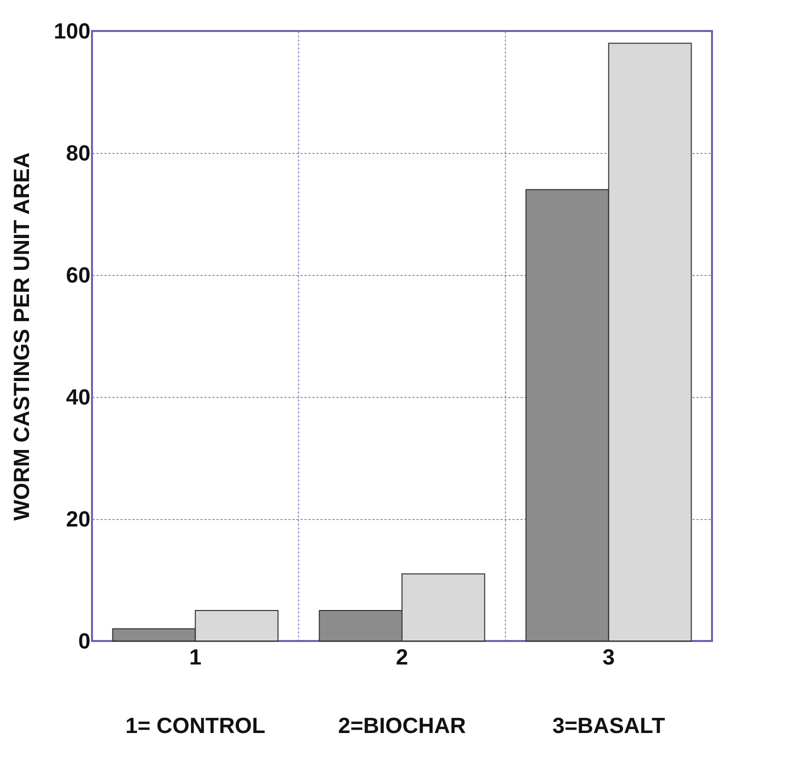 The height and width of the screenshot is (757, 810). What do you see at coordinates (195, 725) in the screenshot?
I see `text: 1= CONTROL` at bounding box center [195, 725].